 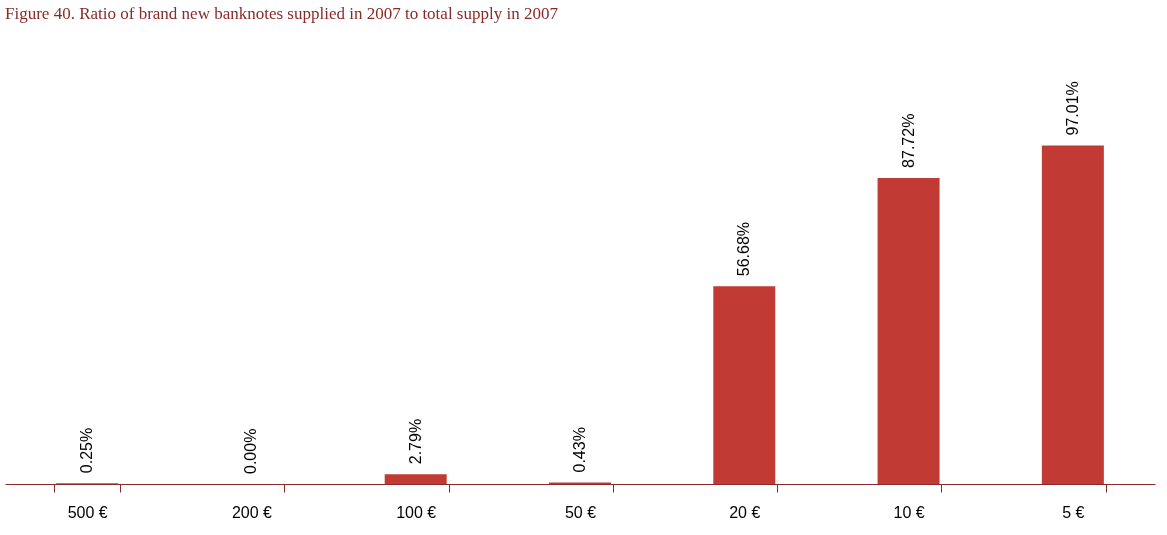 What do you see at coordinates (1072, 108) in the screenshot?
I see `data-label: 97.01%` at bounding box center [1072, 108].